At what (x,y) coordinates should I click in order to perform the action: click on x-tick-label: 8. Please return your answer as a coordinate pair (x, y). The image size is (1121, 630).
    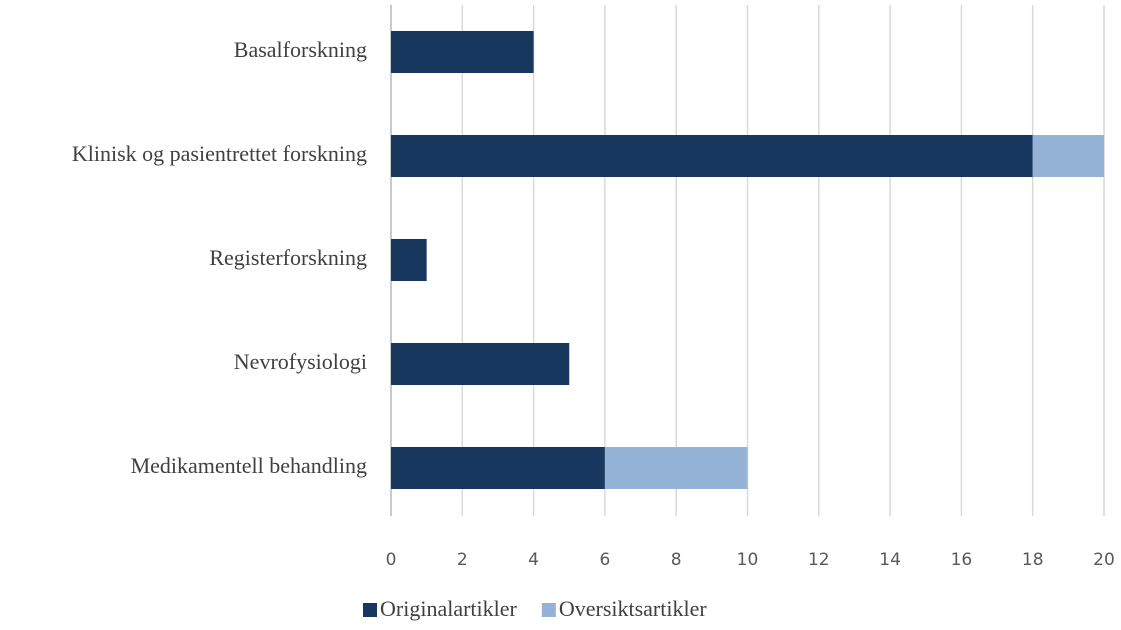
    Looking at the image, I should click on (676, 560).